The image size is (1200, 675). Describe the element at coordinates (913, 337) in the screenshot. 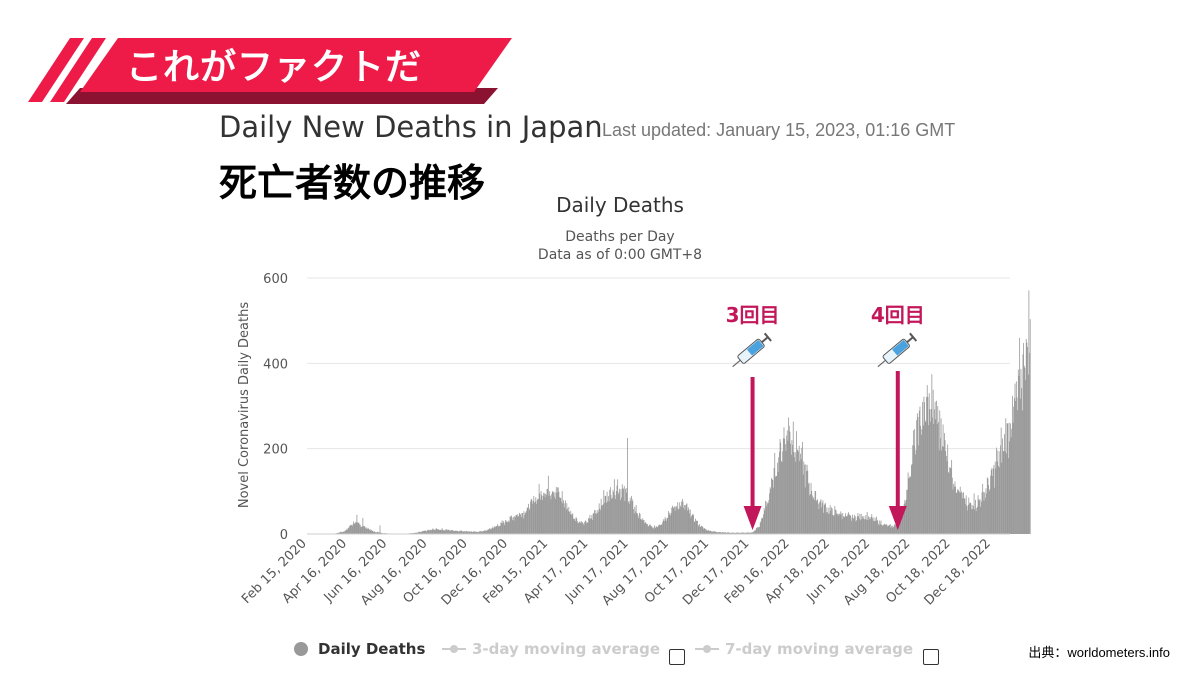

I see `syringe-handle` at that location.